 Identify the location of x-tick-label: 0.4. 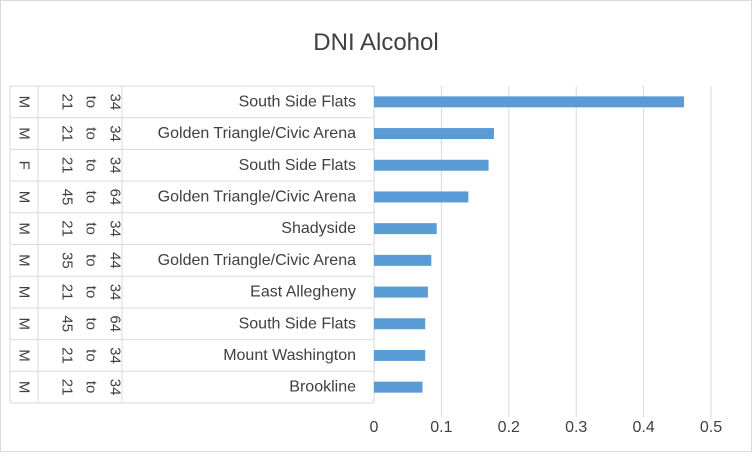
(643, 427).